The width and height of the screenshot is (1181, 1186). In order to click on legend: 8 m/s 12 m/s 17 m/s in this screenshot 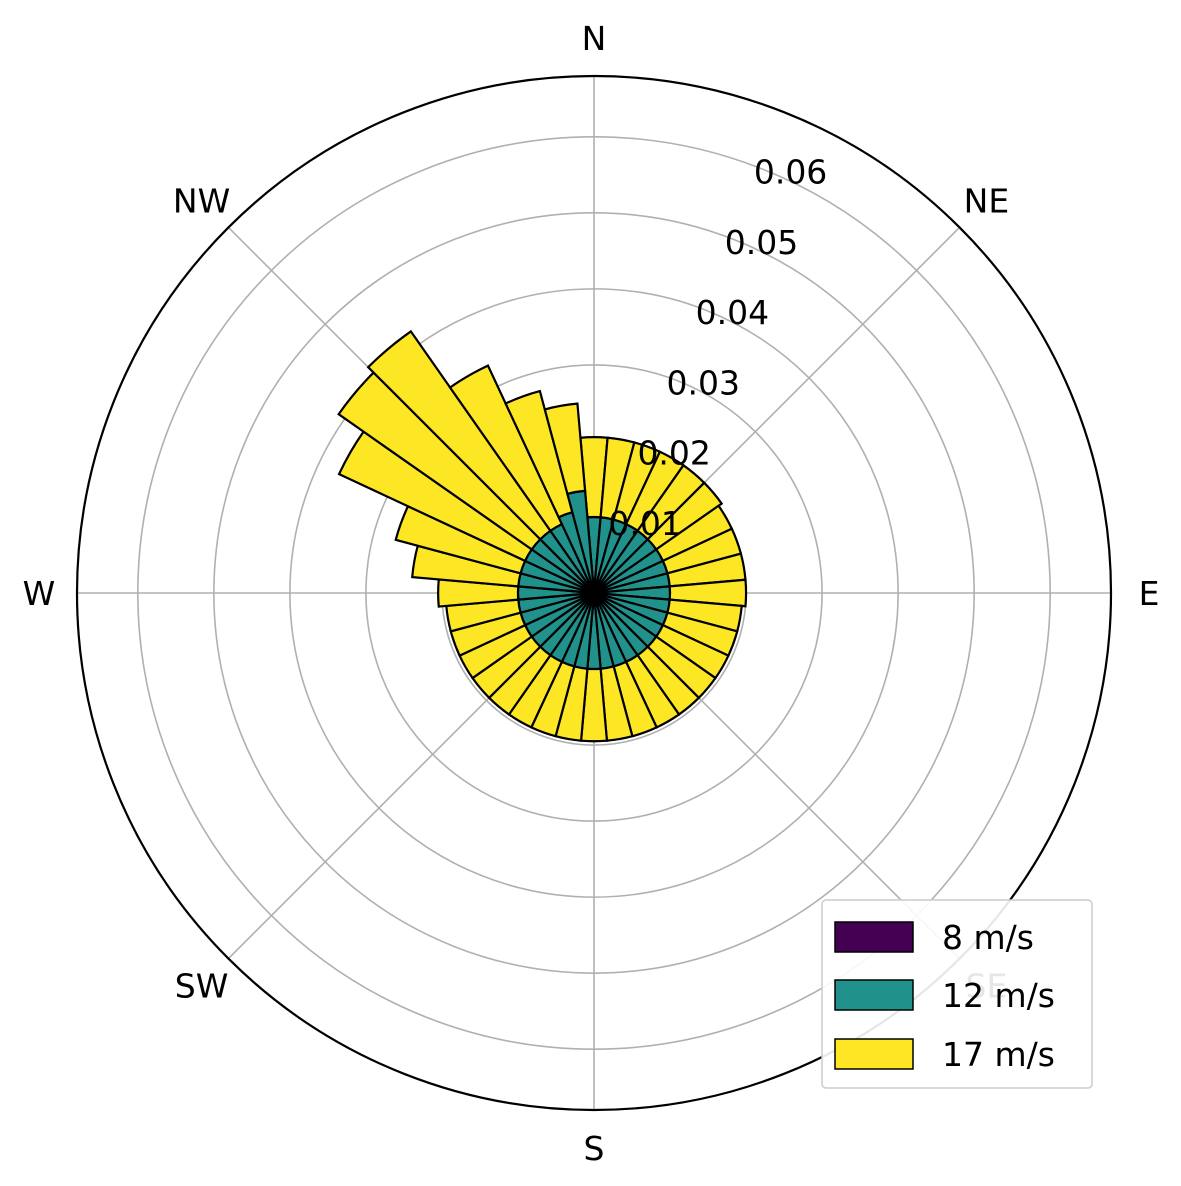, I will do `click(957, 994)`.